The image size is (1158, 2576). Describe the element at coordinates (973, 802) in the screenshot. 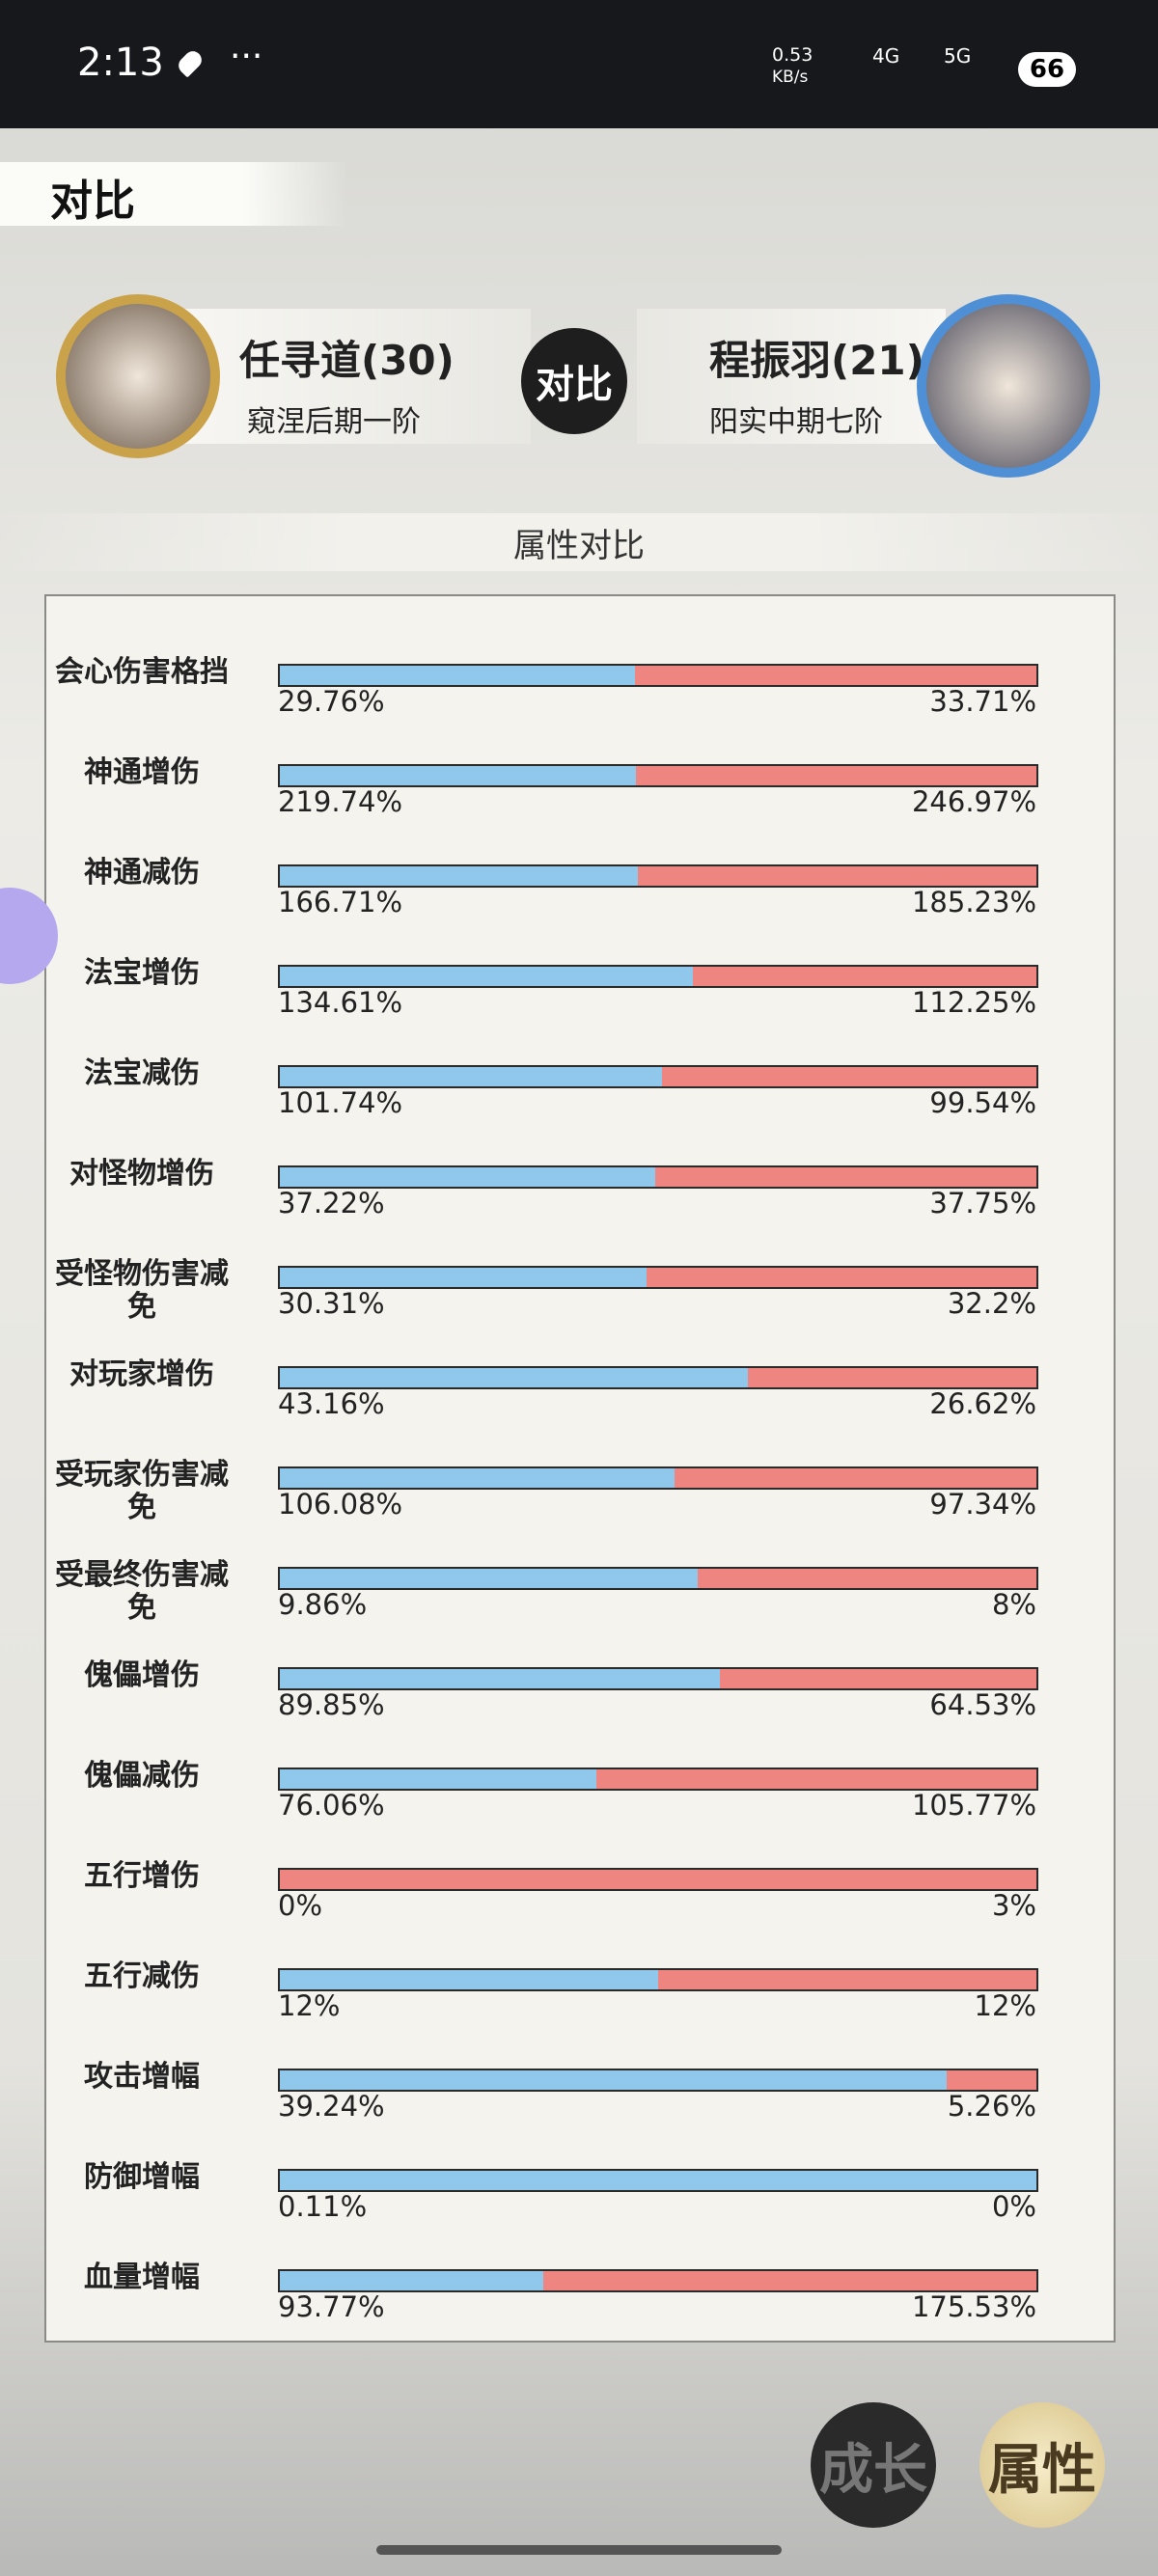

I see `right-value: 246.97%` at that location.